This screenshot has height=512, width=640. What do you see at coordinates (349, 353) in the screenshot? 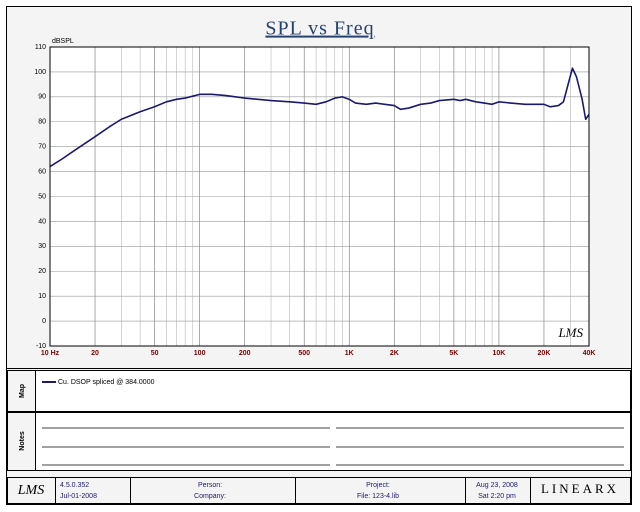
I see `x-tick-label: 1K` at bounding box center [349, 353].